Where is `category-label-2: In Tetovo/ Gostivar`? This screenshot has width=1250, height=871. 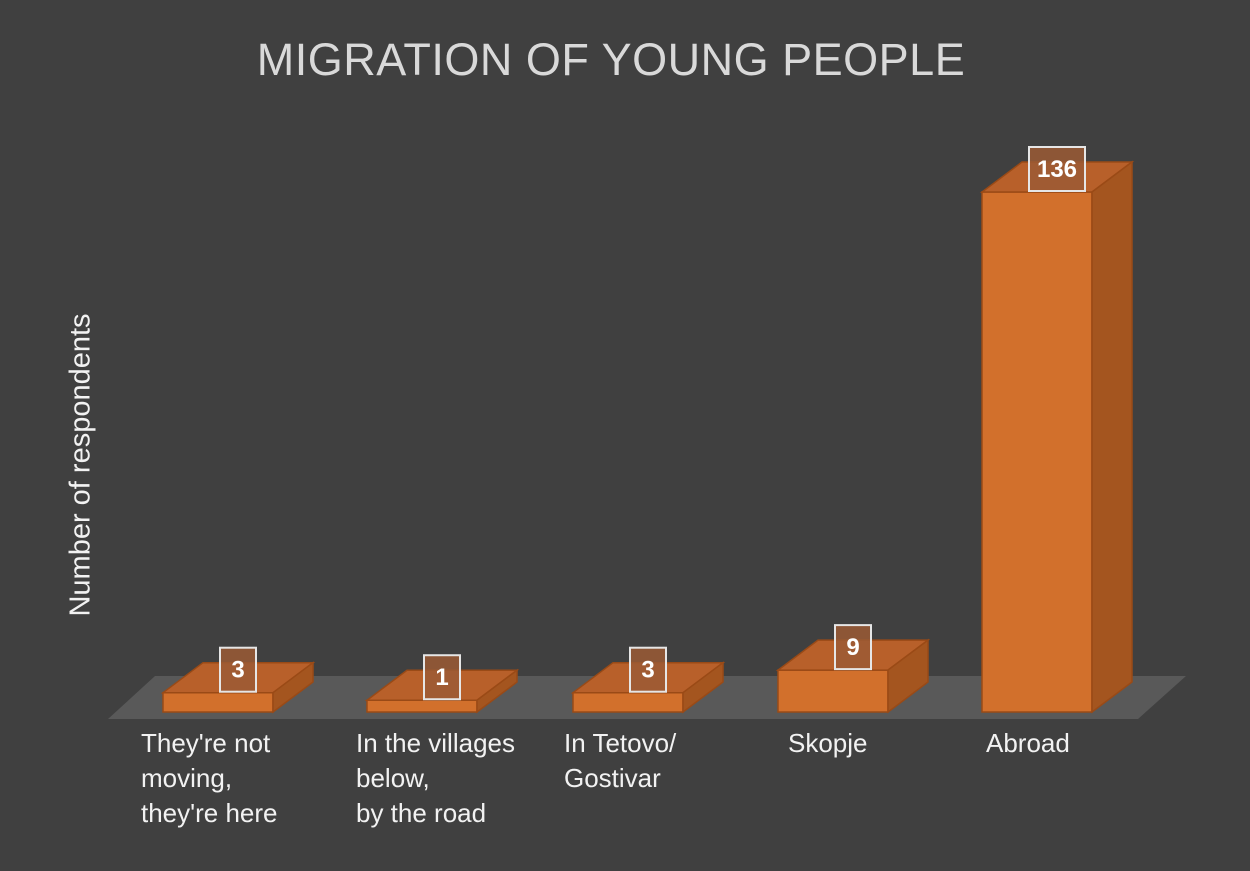
category-label-2: In Tetovo/ Gostivar is located at coordinates (620, 760).